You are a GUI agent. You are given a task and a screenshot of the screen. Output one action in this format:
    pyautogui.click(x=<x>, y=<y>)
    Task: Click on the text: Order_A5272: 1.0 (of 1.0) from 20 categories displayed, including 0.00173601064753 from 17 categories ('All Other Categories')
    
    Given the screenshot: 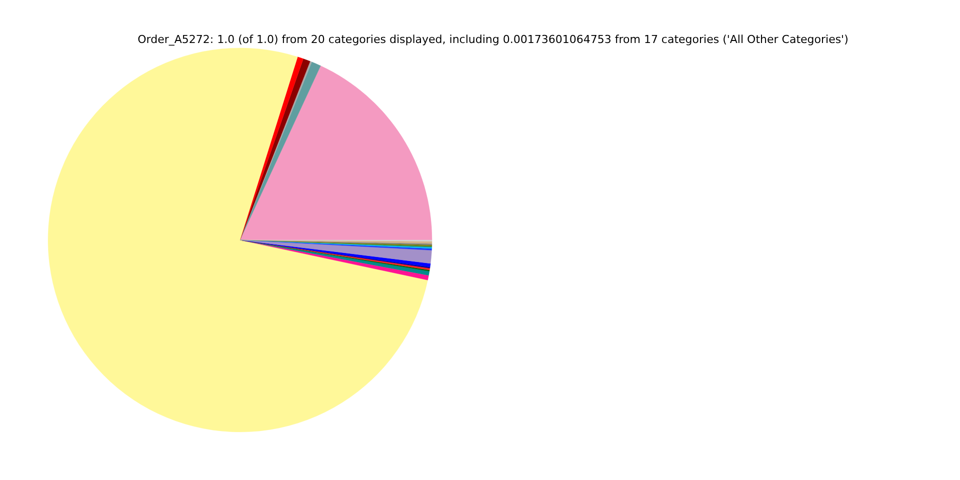 What is the action you would take?
    pyautogui.click(x=493, y=39)
    